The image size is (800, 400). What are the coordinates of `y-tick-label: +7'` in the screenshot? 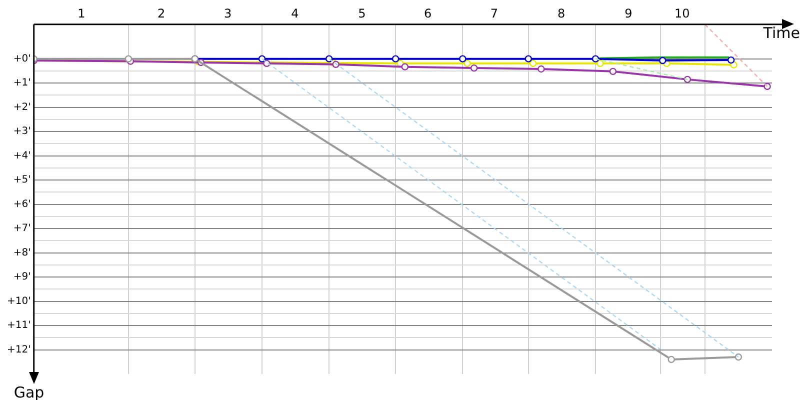 It's located at (22, 228).